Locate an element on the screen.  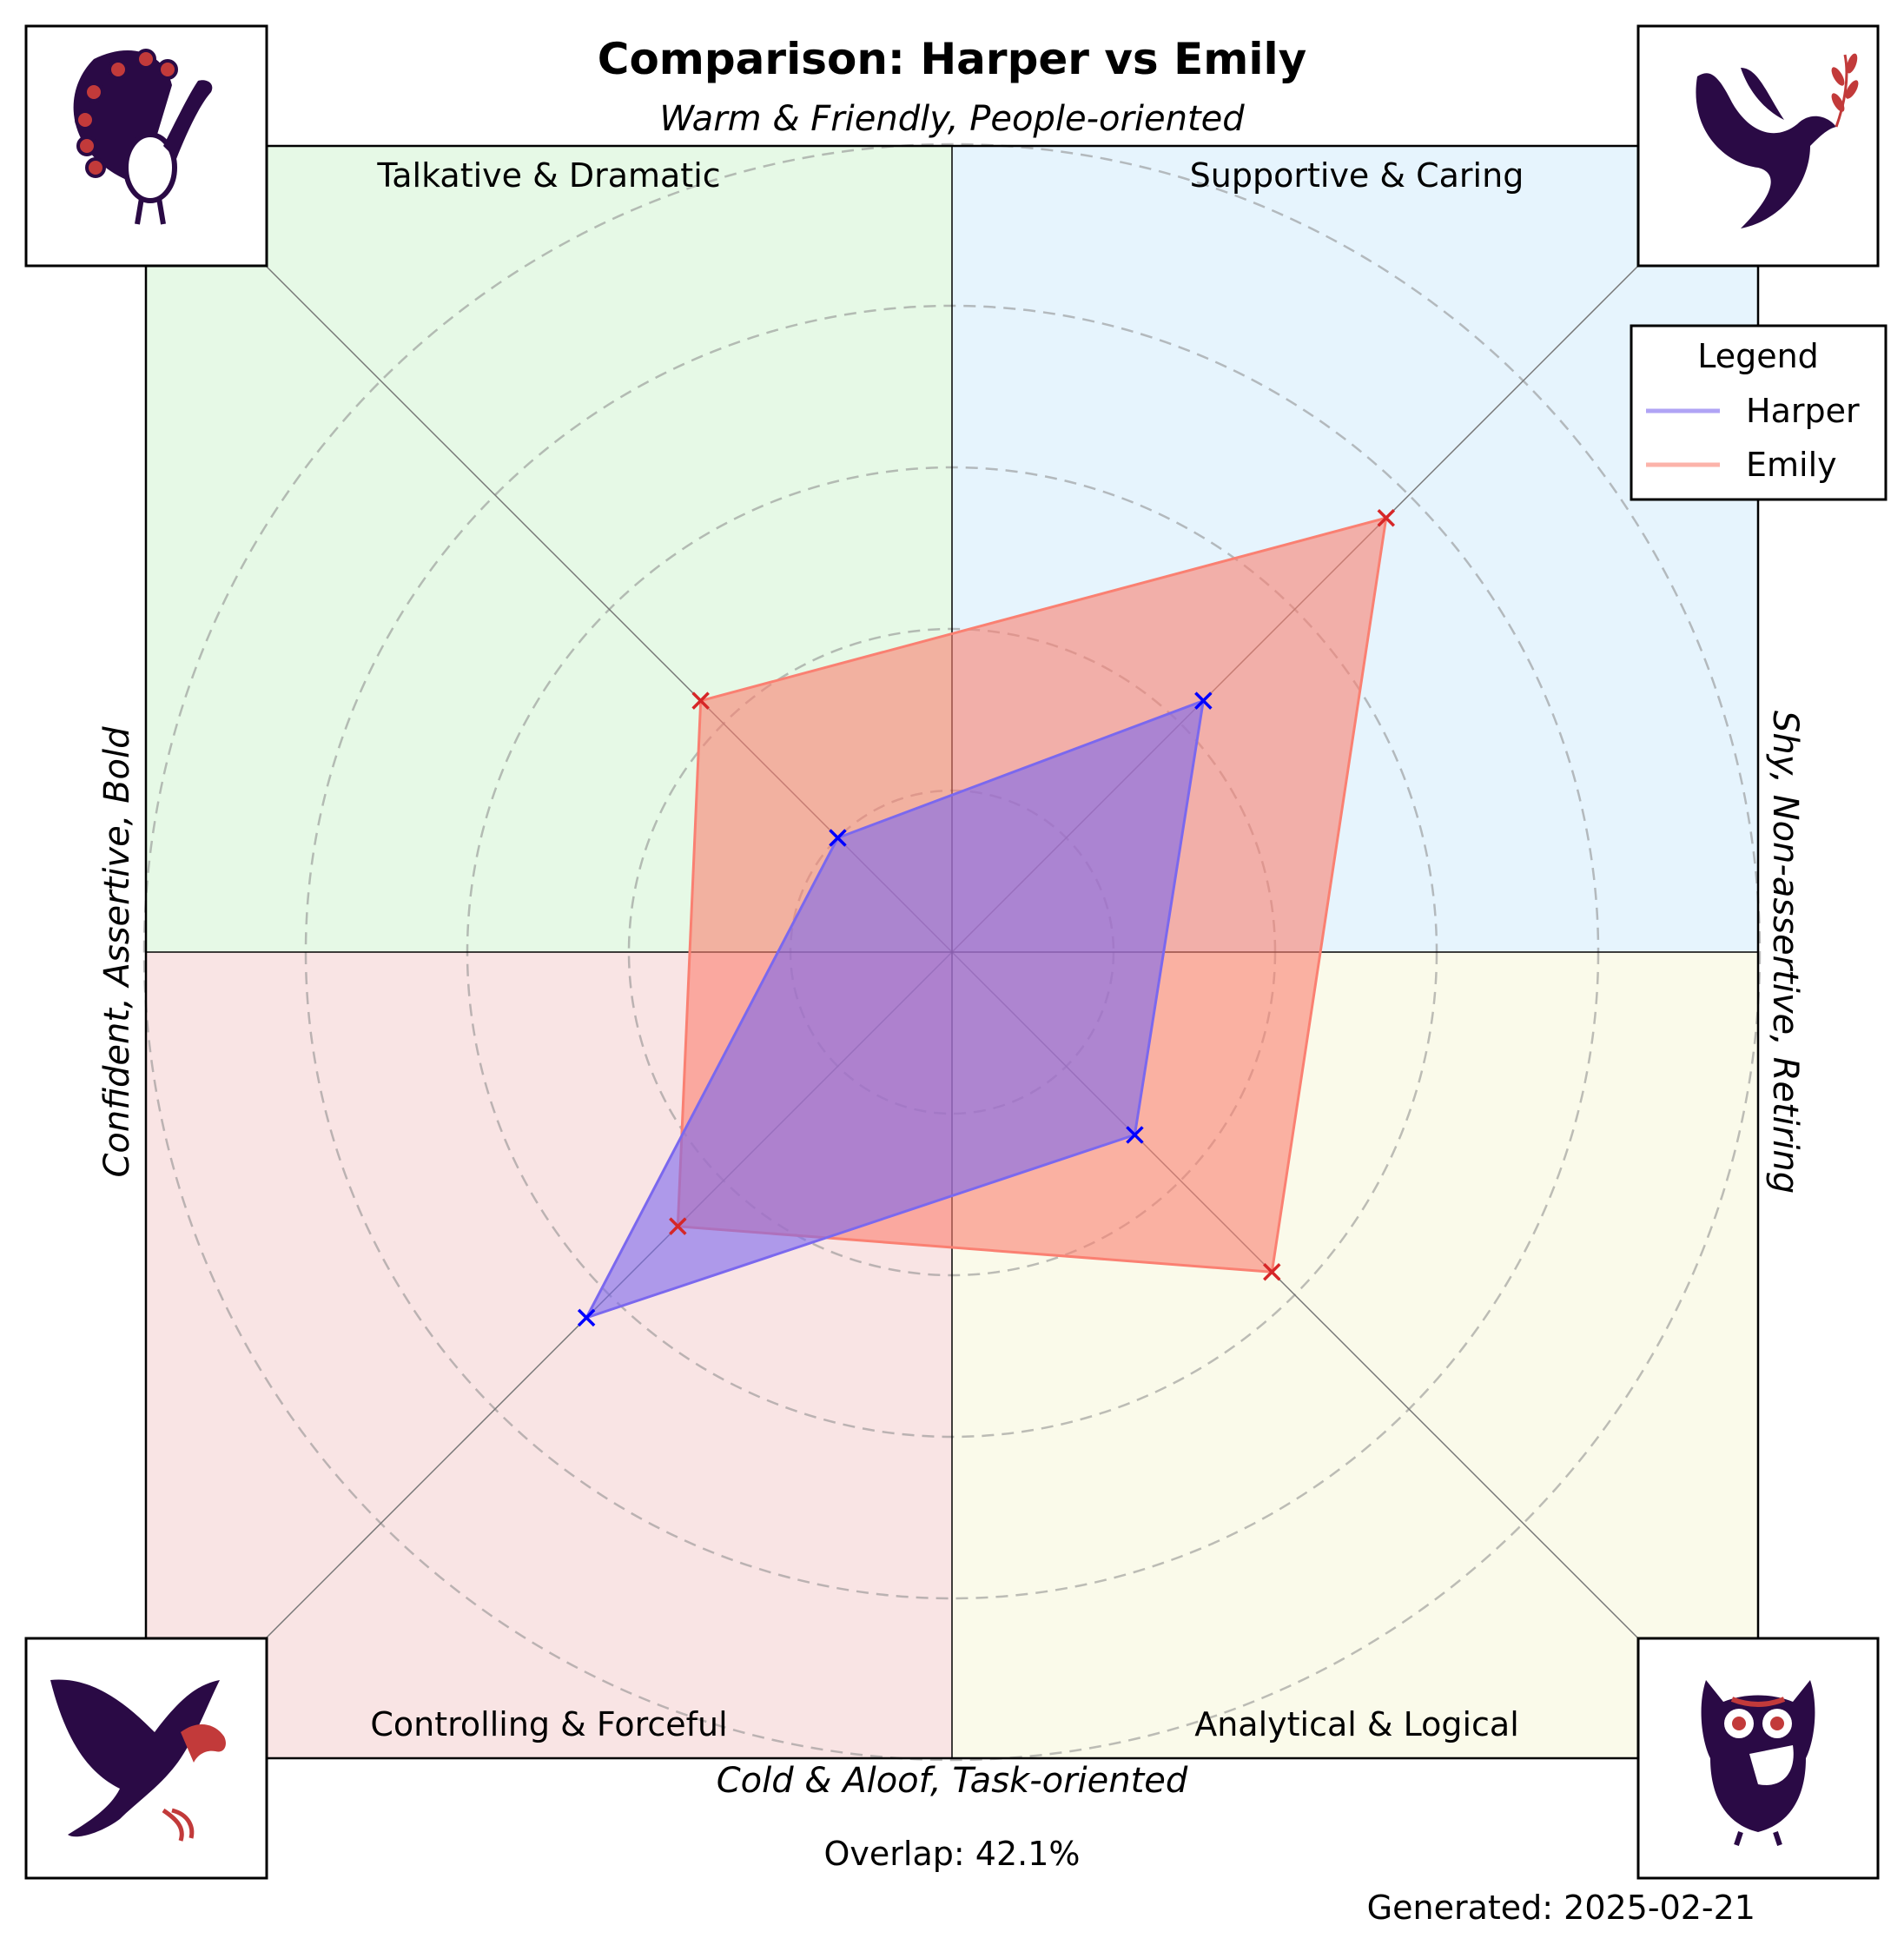
dove-icon-box is located at coordinates (1758, 146).